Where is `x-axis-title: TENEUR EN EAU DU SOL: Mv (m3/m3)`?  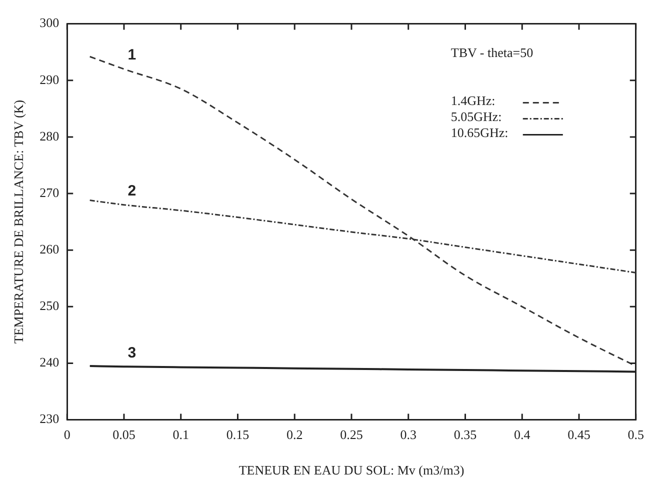 x-axis-title: TENEUR EN EAU DU SOL: Mv (m3/m3) is located at coordinates (351, 470).